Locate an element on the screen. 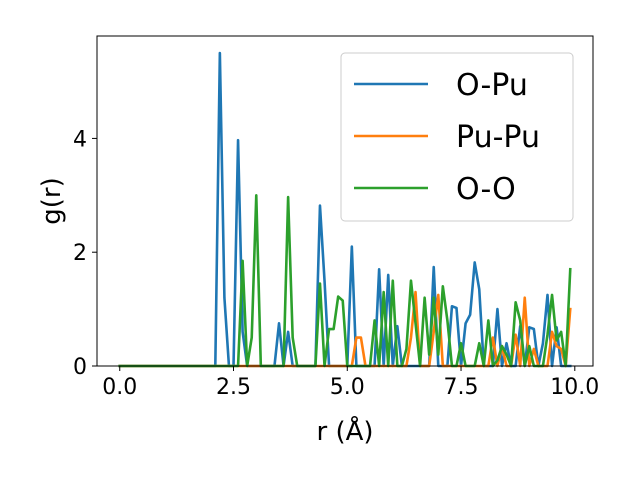  y-axis-ticks: 0 2 4 is located at coordinates (85, 253).